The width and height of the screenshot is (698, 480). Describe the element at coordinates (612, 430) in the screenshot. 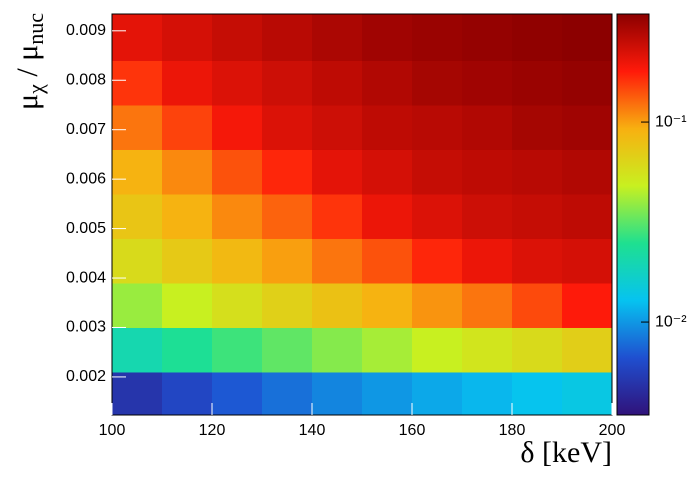

I see `x-tick-label: 200` at that location.